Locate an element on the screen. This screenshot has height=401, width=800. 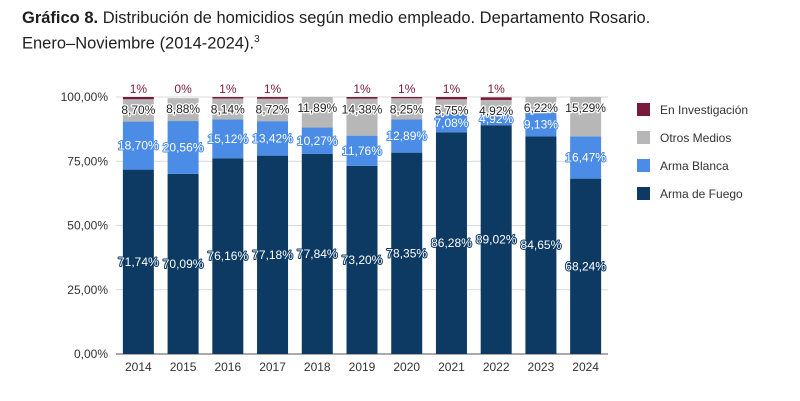
data-label: 7,08% is located at coordinates (451, 123).